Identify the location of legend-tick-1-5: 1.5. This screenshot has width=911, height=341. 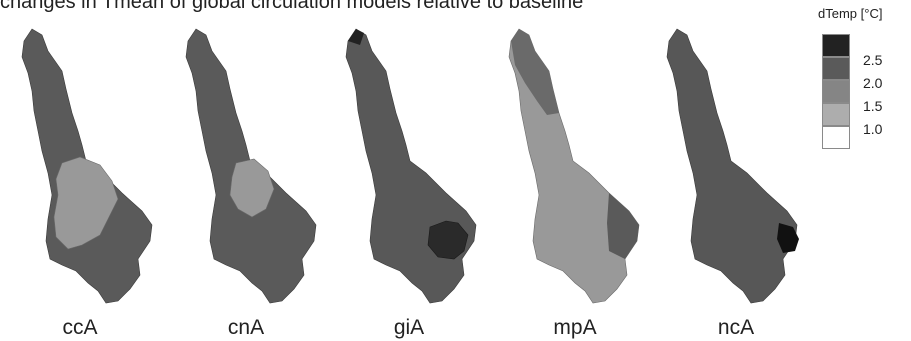
(873, 106).